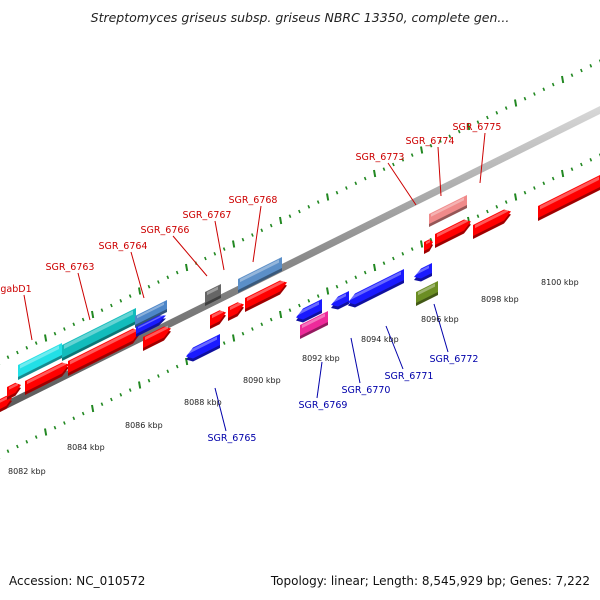 The height and width of the screenshot is (600, 600). I want to click on gene-shadow, so click(151, 327).